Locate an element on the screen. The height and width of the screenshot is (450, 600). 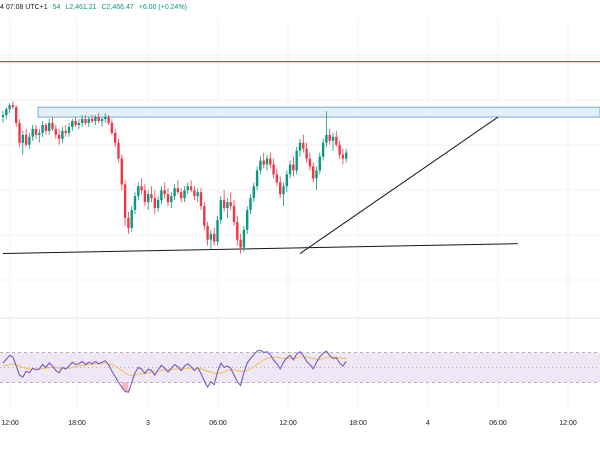
rsi-pane is located at coordinates (300, 371).